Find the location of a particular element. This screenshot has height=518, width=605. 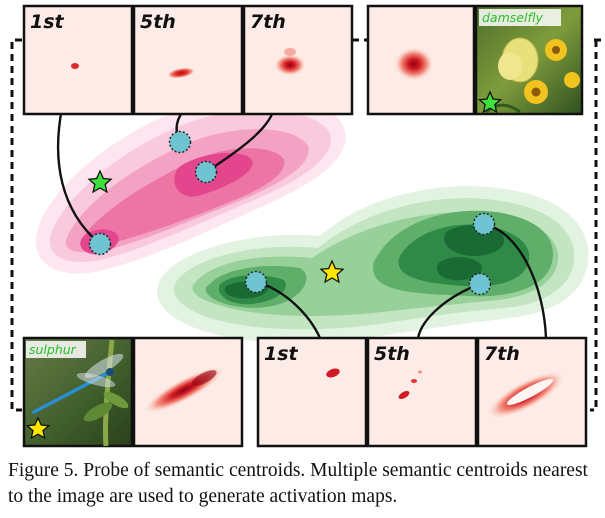

top-heat-combined is located at coordinates (414, 64).